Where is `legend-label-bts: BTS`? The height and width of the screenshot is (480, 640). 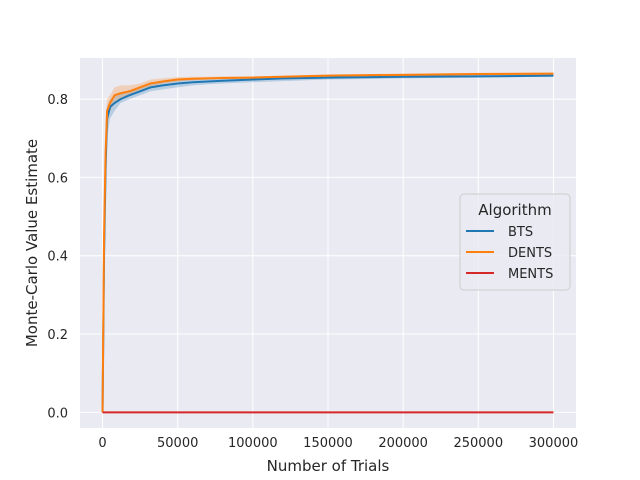
legend-label-bts: BTS is located at coordinates (520, 232).